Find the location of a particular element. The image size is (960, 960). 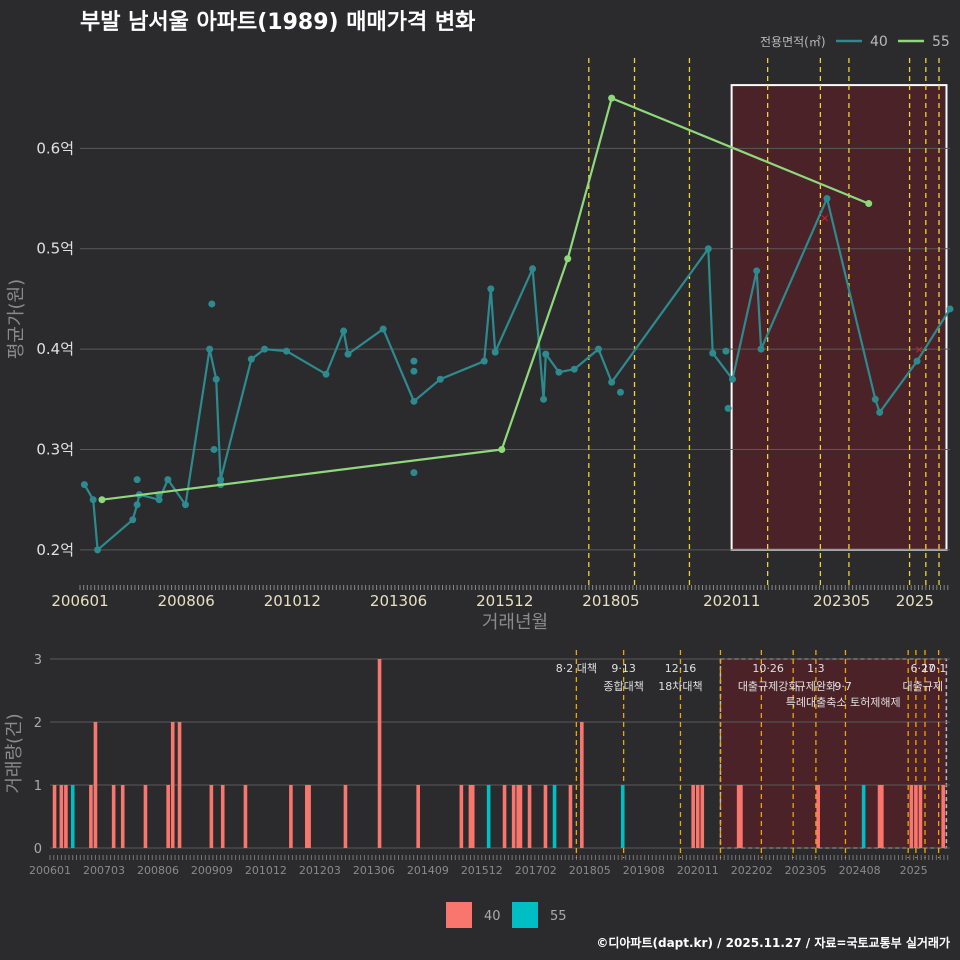

x-tick-label: 201805 is located at coordinates (610, 601).